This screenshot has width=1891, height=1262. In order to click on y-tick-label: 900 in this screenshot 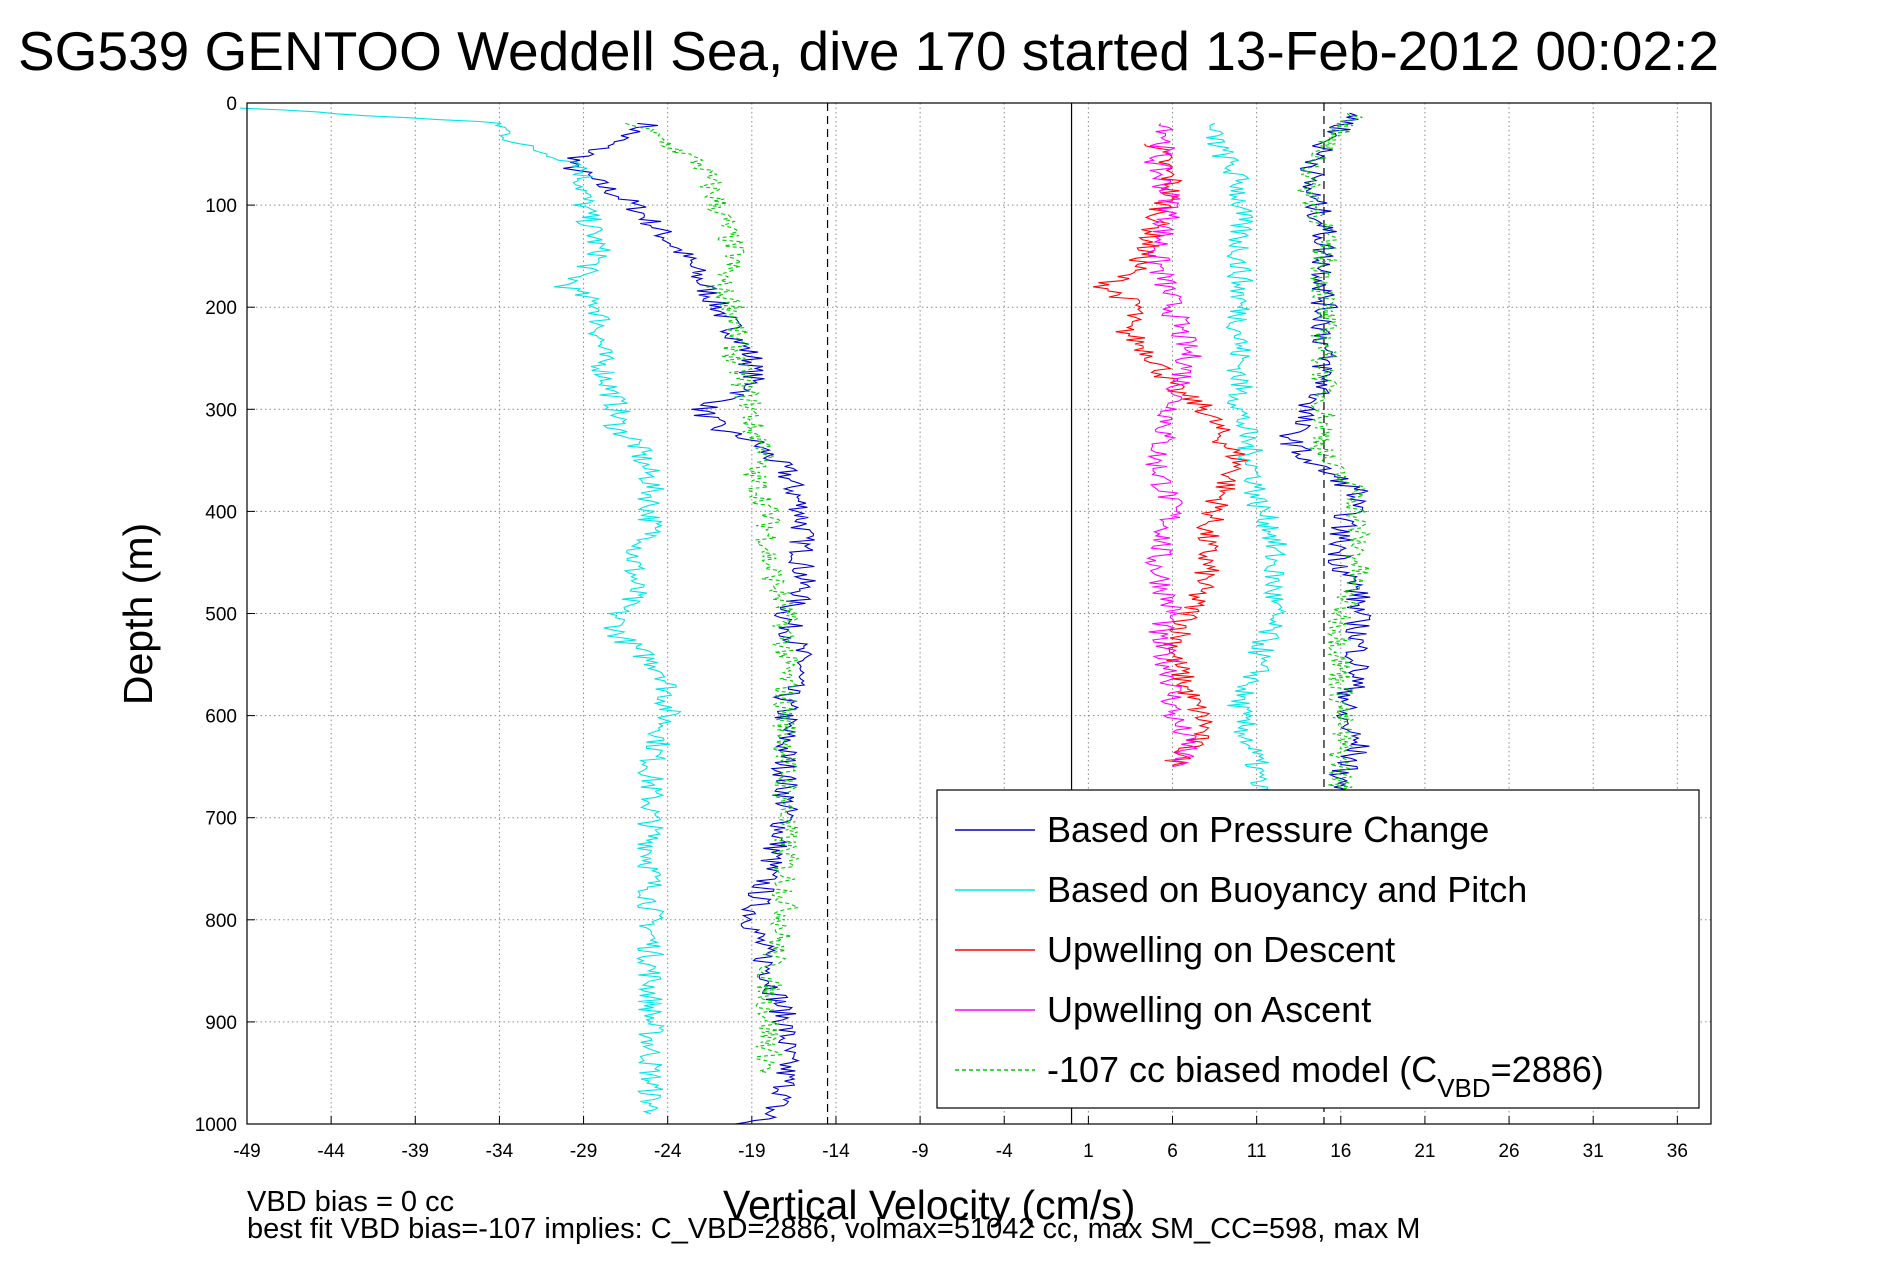, I will do `click(221, 1023)`.